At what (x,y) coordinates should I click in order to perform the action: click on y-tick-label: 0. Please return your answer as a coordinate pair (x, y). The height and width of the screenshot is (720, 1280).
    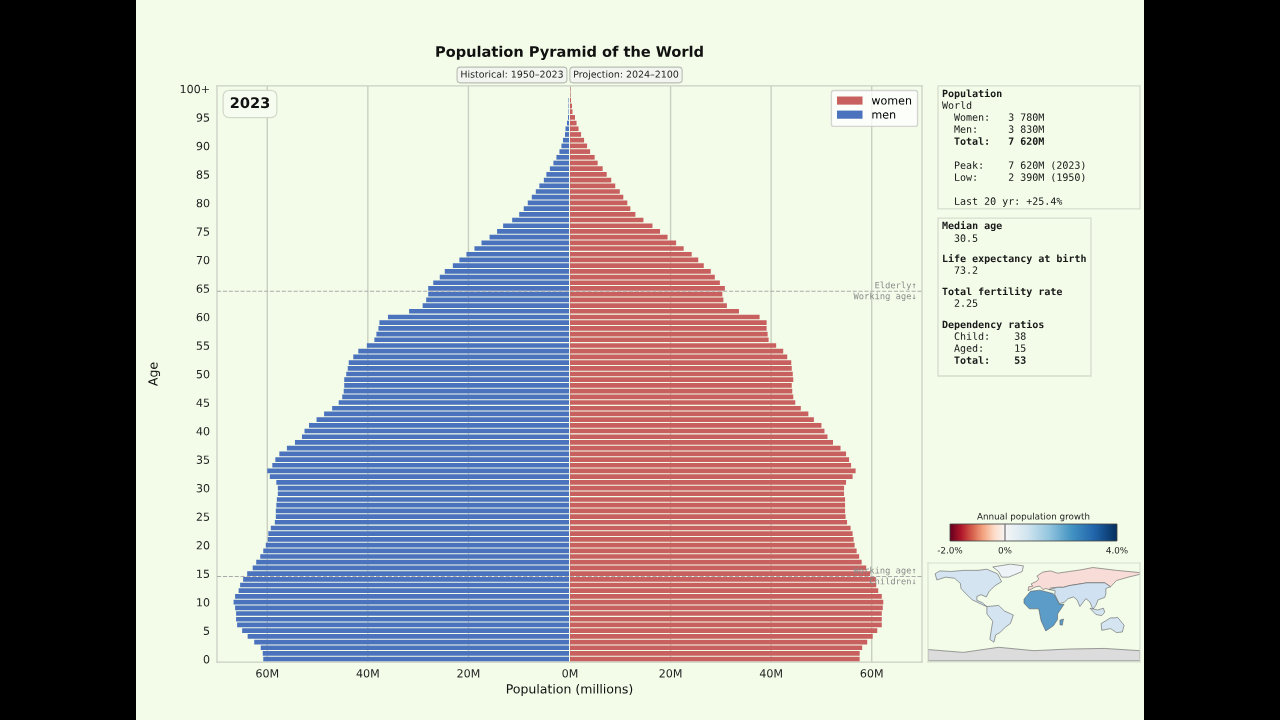
    Looking at the image, I should click on (206, 659).